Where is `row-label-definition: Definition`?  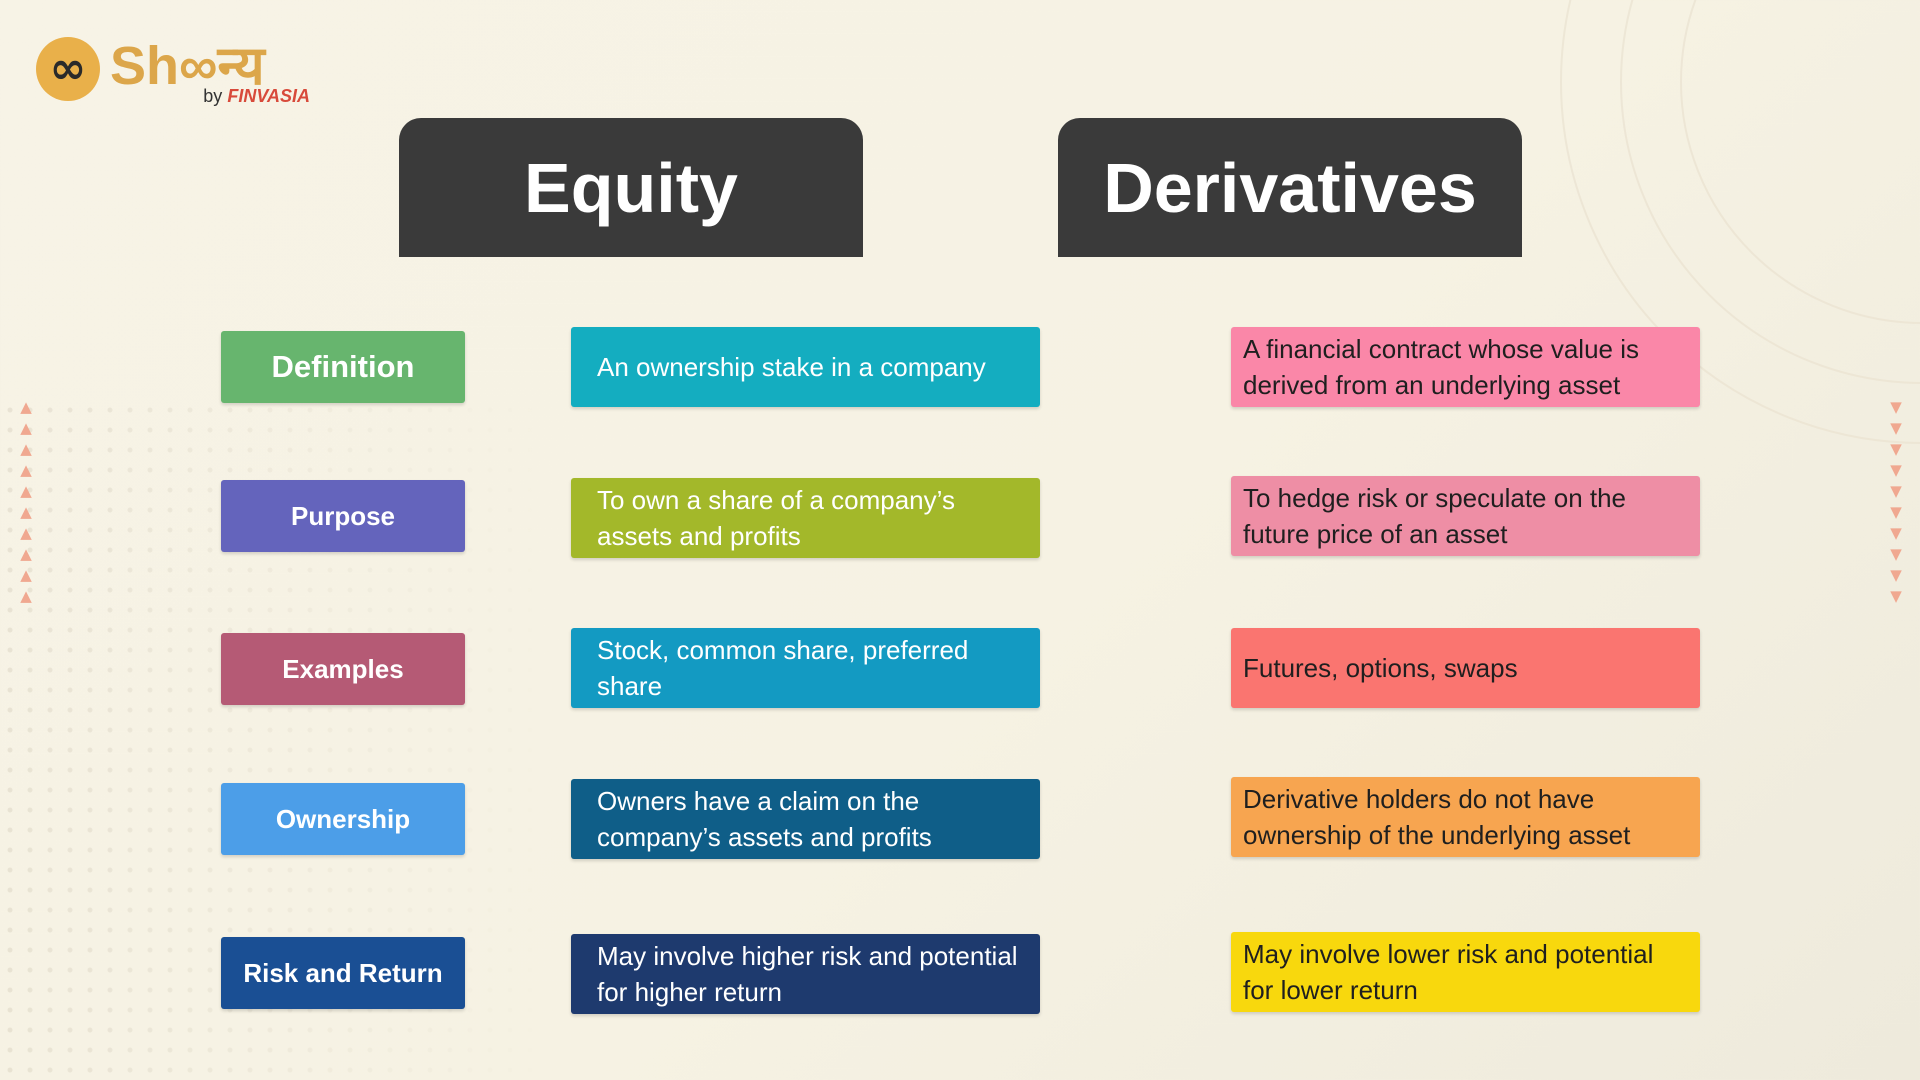
row-label-definition: Definition is located at coordinates (343, 367).